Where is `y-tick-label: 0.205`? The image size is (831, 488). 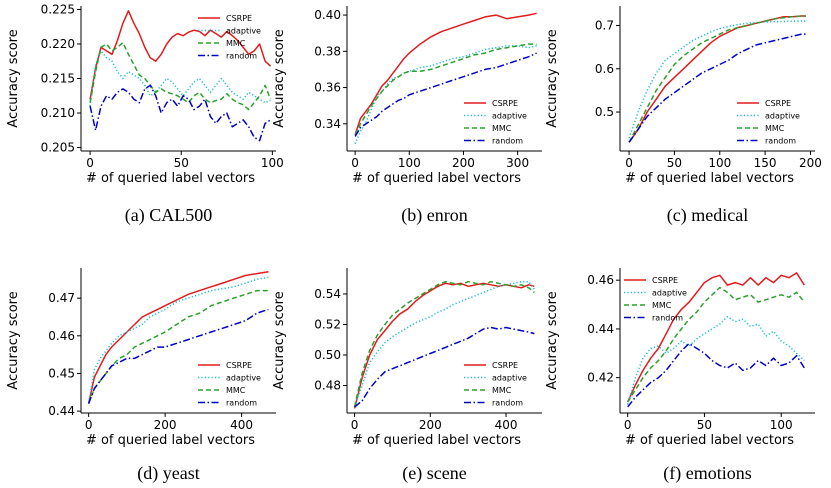 y-tick-label: 0.205 is located at coordinates (58, 148).